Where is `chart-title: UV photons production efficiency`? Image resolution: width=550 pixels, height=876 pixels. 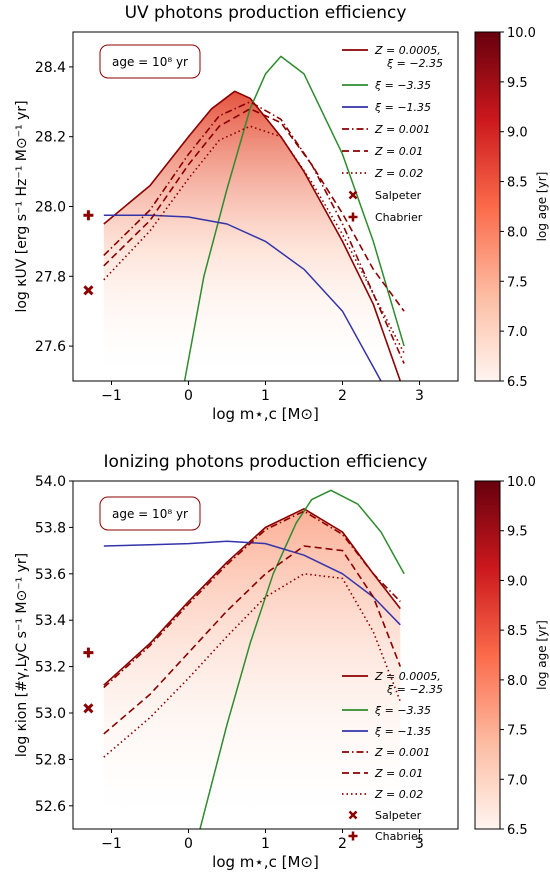 chart-title: UV photons production efficiency is located at coordinates (266, 13).